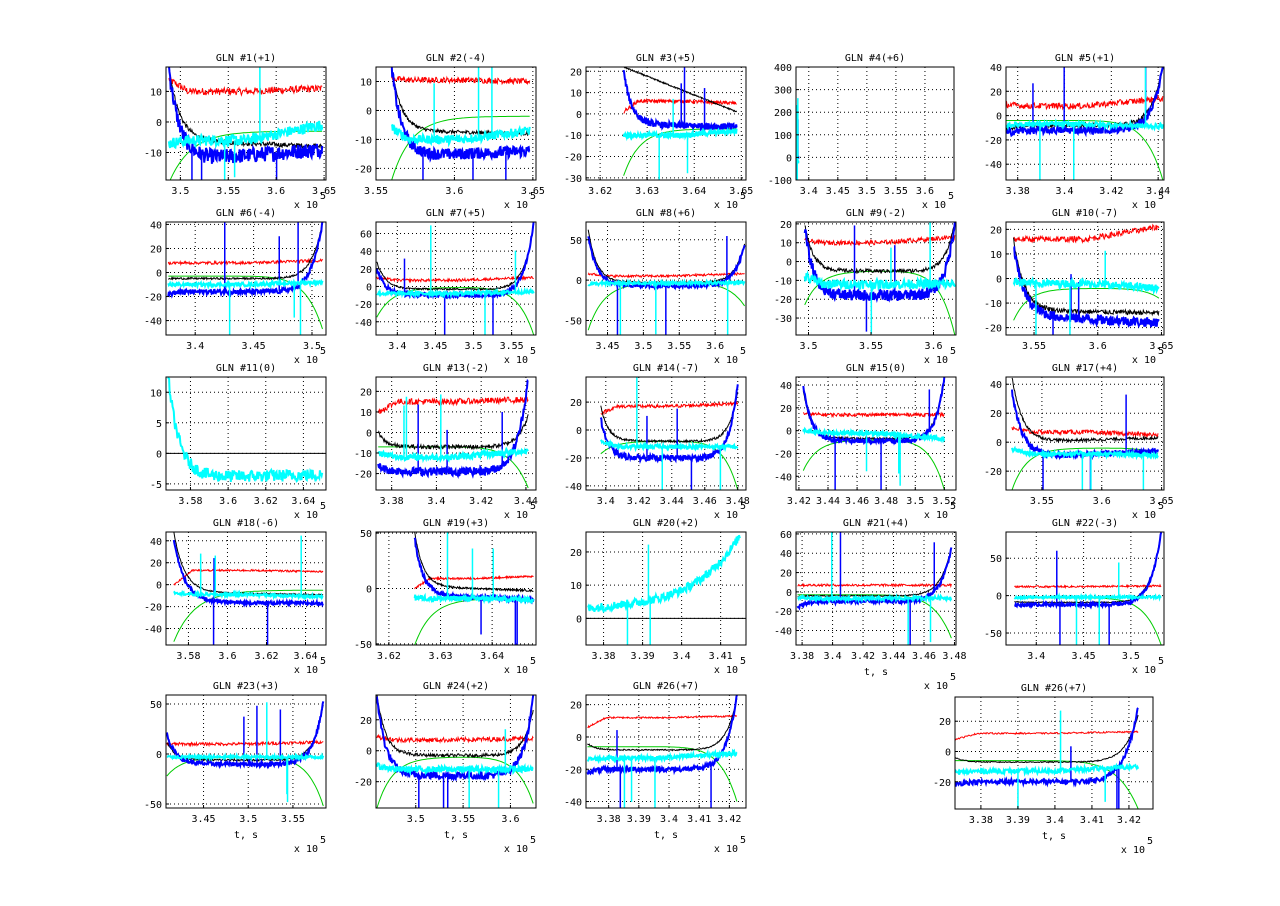  Describe the element at coordinates (456, 58) in the screenshot. I see `subplot-title: GLN #2(-4)` at that location.